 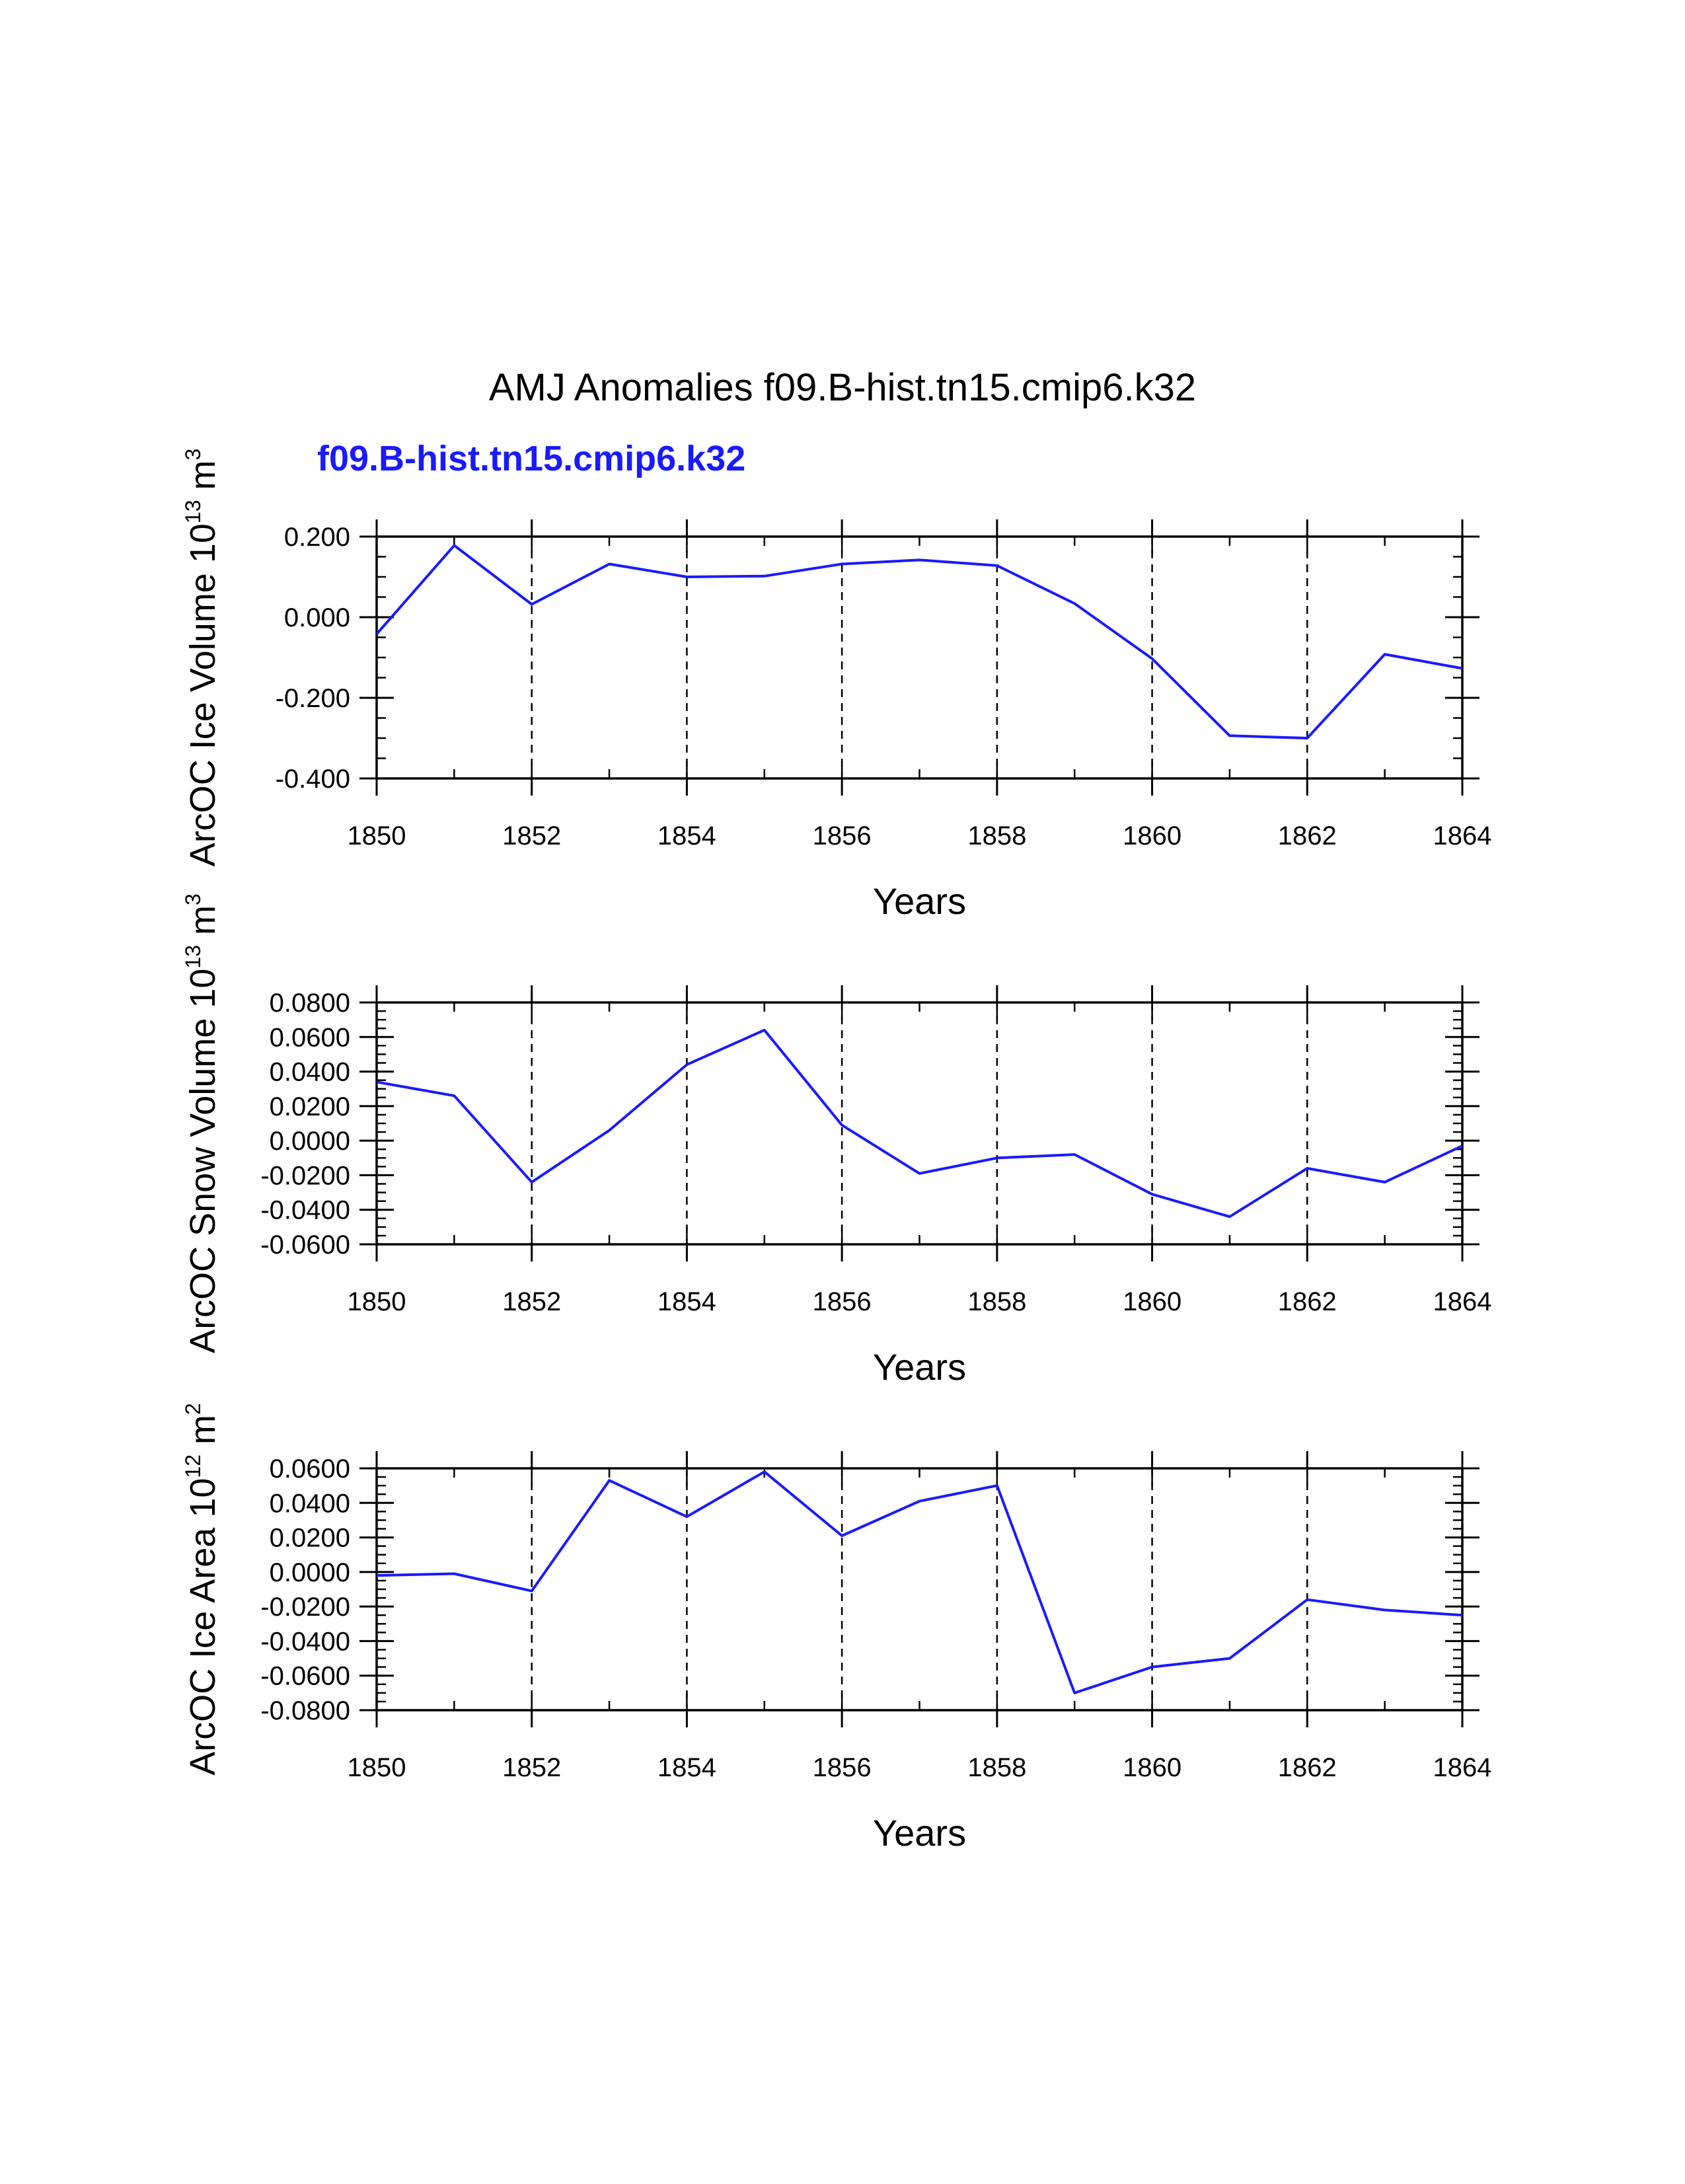 I want to click on y-axis-title: ArcOC Ice Area 1012 m2, so click(x=202, y=1589).